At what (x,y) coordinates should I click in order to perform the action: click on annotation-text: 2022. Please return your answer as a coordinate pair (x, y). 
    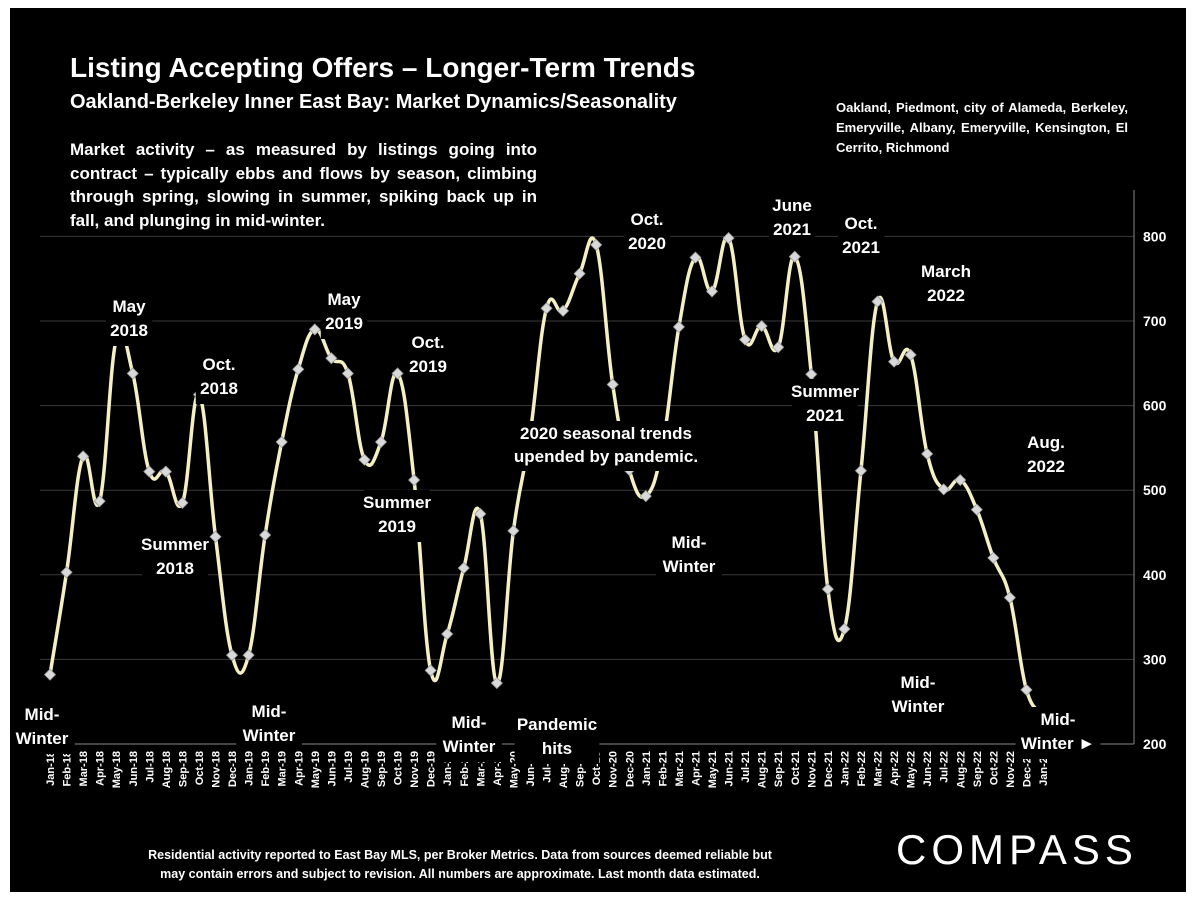
    Looking at the image, I should click on (946, 295).